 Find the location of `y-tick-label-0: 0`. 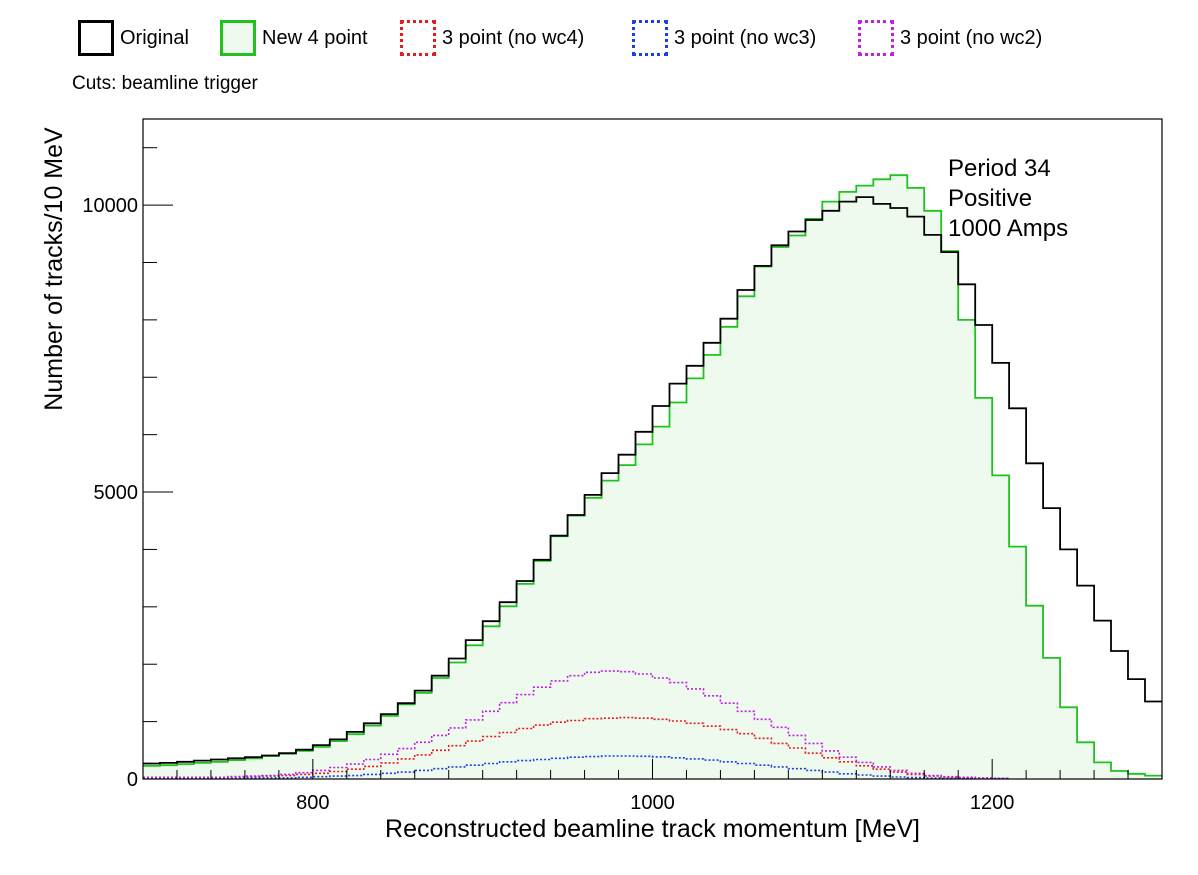

y-tick-label-0: 0 is located at coordinates (132, 780).